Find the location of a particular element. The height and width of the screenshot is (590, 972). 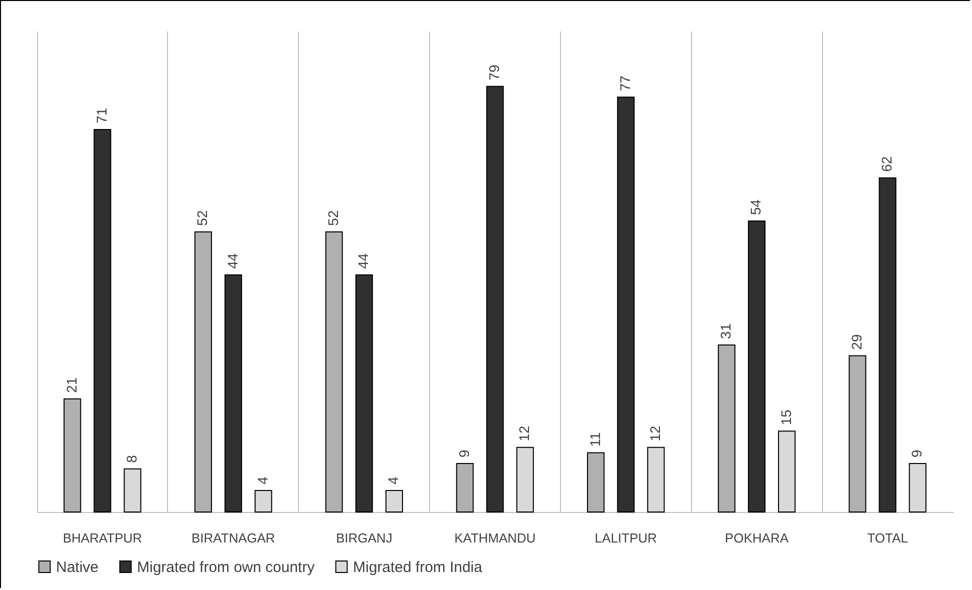

legend-label: Migrated from own country is located at coordinates (226, 567).